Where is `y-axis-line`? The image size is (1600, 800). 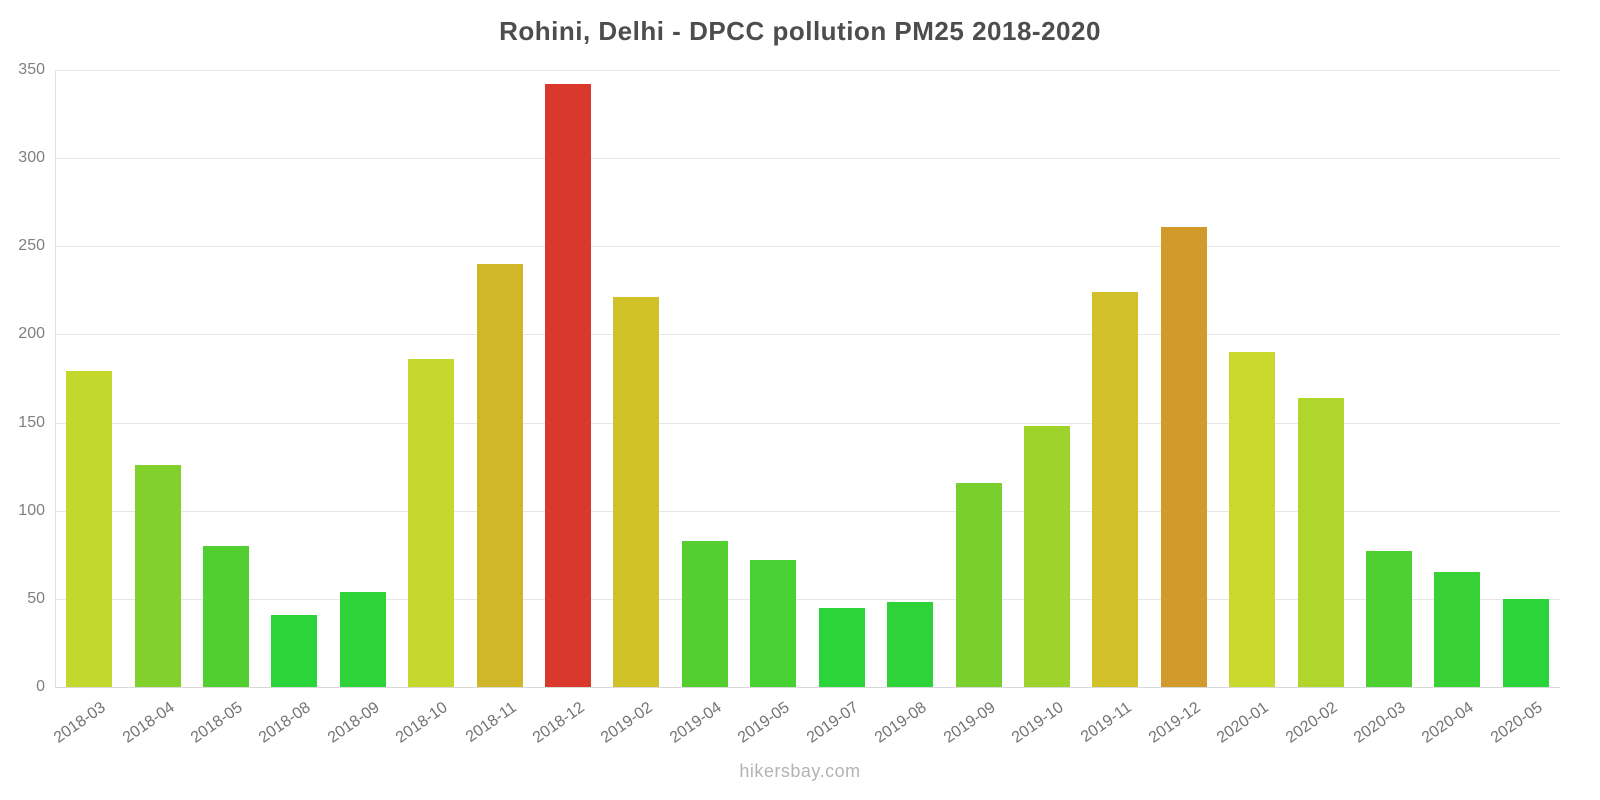
y-axis-line is located at coordinates (55, 378).